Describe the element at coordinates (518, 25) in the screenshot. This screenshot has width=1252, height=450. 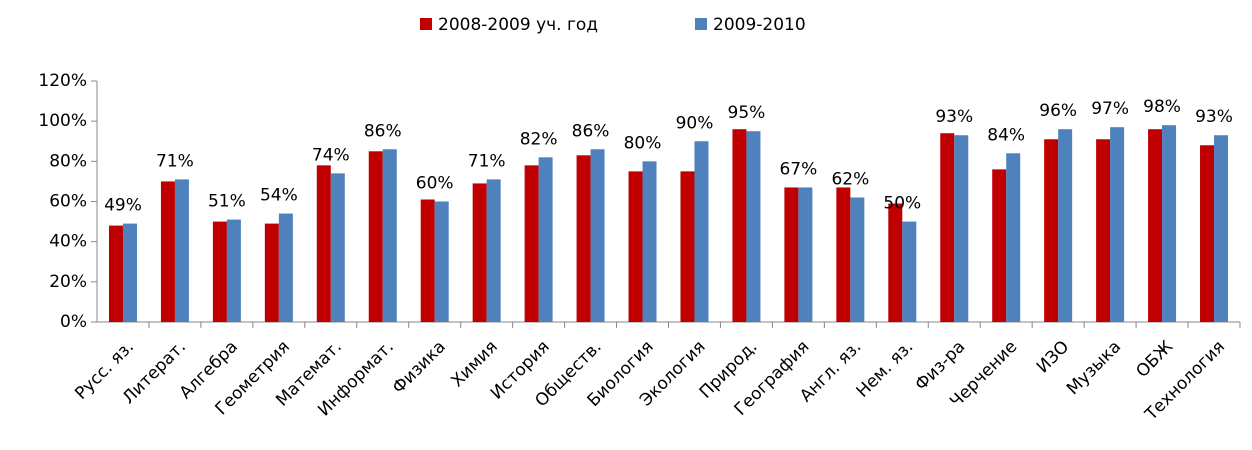
I see `legend-label: 2008-2009 уч. год` at that location.